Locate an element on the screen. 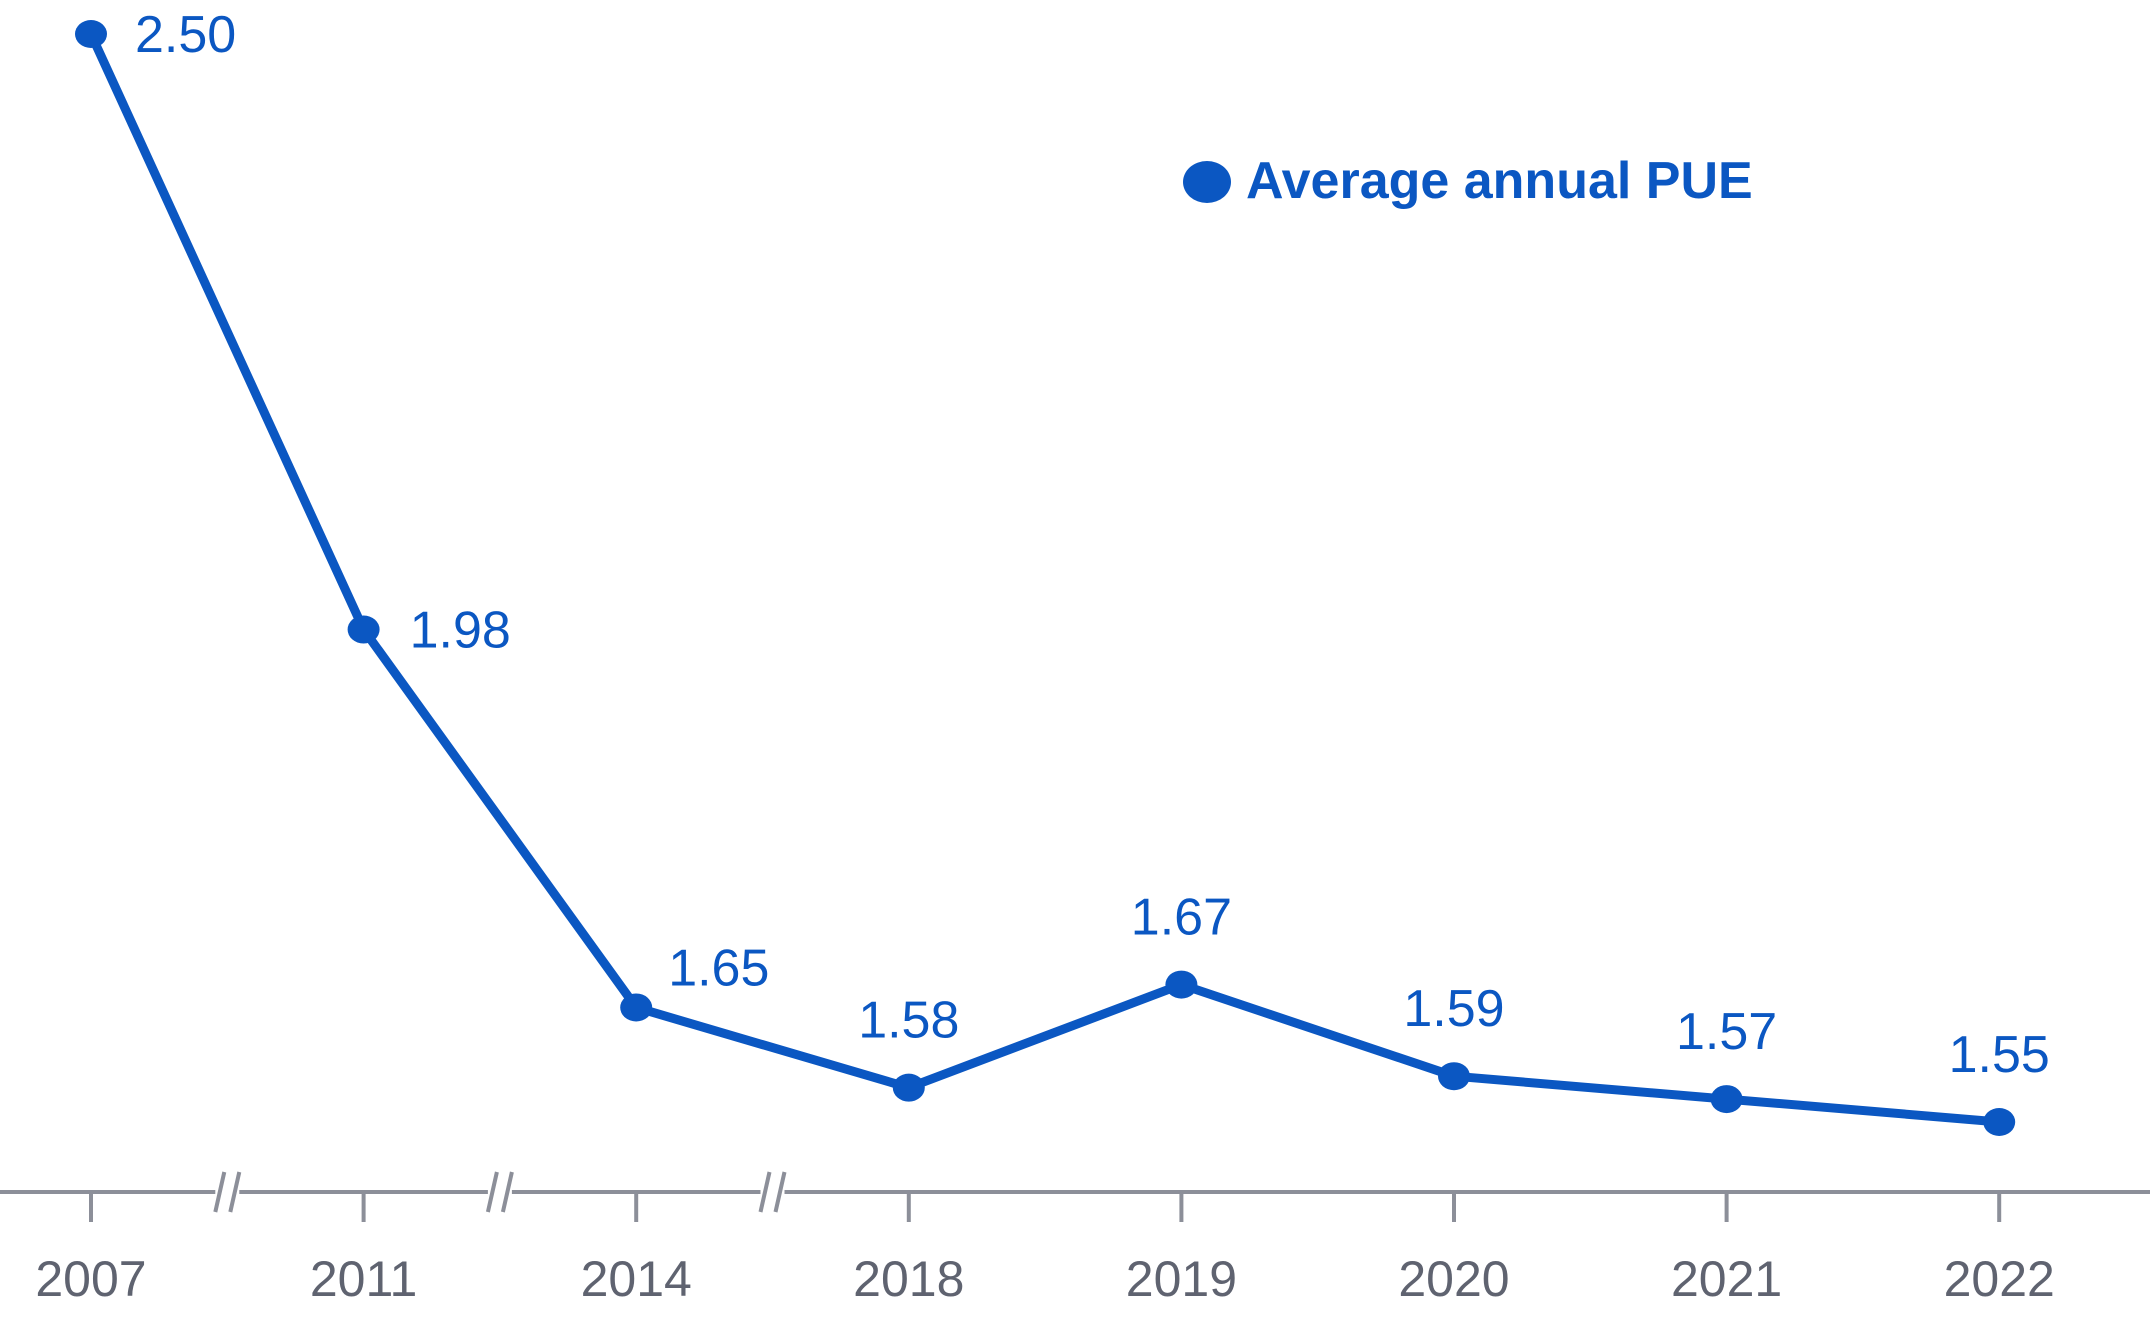 Image resolution: width=2150 pixels, height=1322 pixels. data-point-2011 is located at coordinates (363, 629).